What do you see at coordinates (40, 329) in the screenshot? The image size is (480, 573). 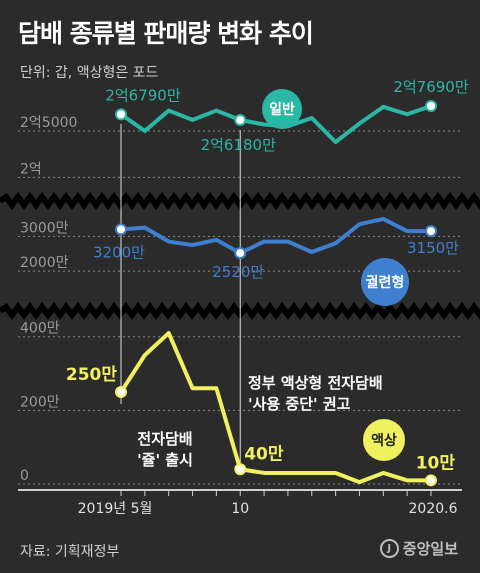 I see `y-tick-label: 400만` at bounding box center [40, 329].